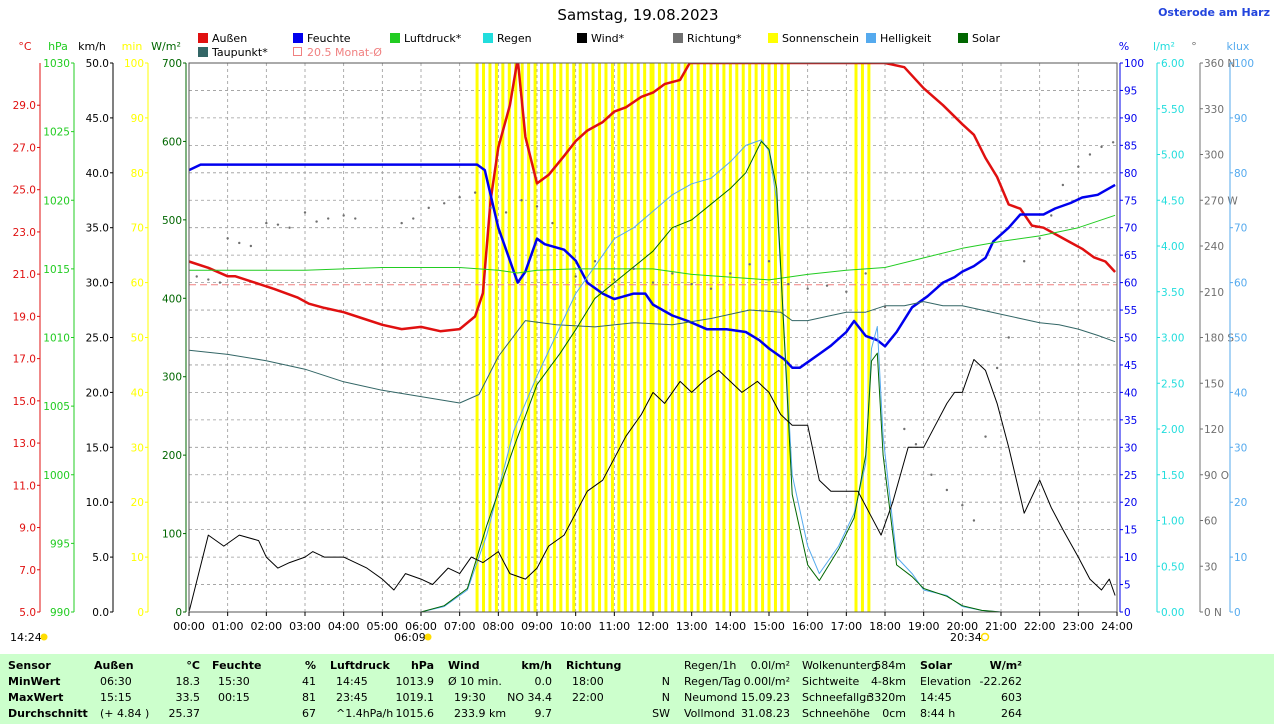 Image resolution: width=1274 pixels, height=724 pixels. I want to click on axis-label-lm2: 1.50, so click(1172, 476).